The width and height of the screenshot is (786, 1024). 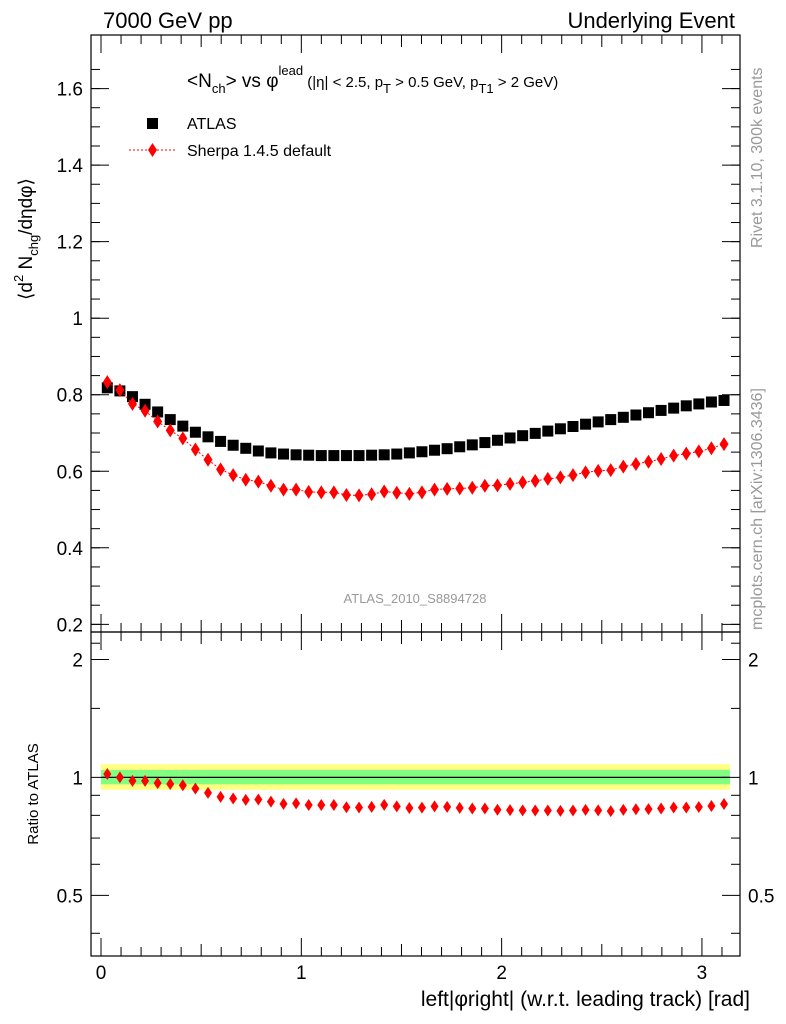 What do you see at coordinates (753, 660) in the screenshot?
I see `ratio-y-tick-label-right: 2` at bounding box center [753, 660].